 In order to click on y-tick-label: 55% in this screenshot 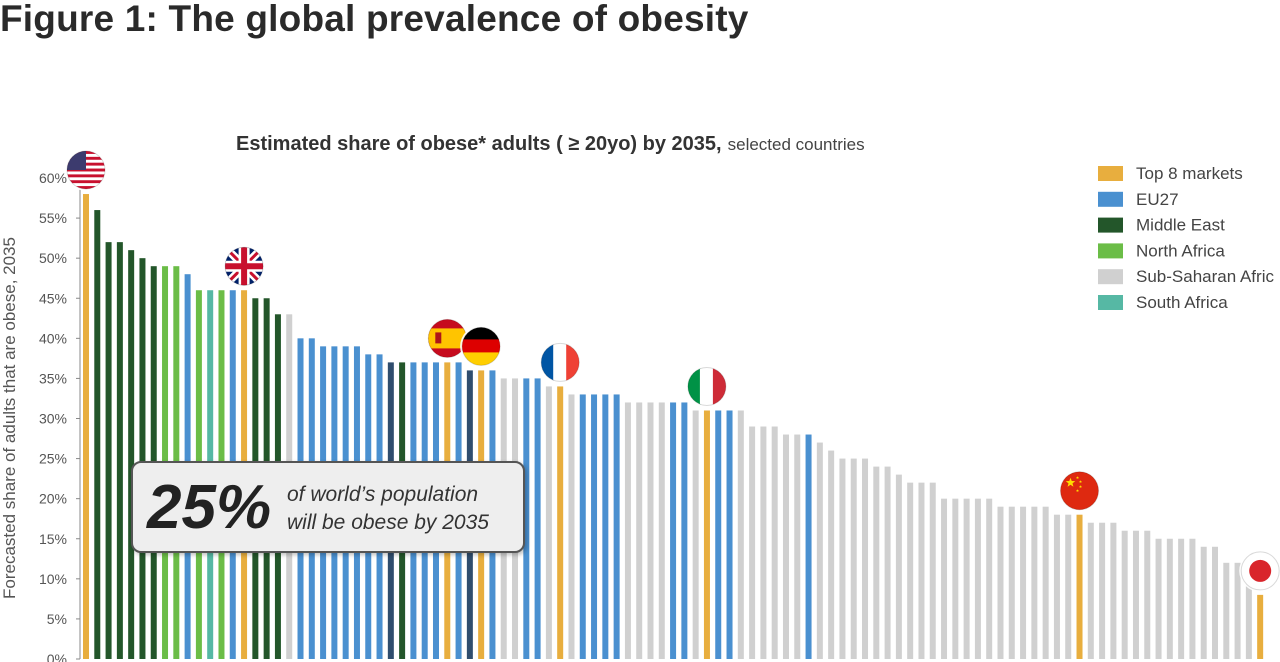, I will do `click(53, 218)`.